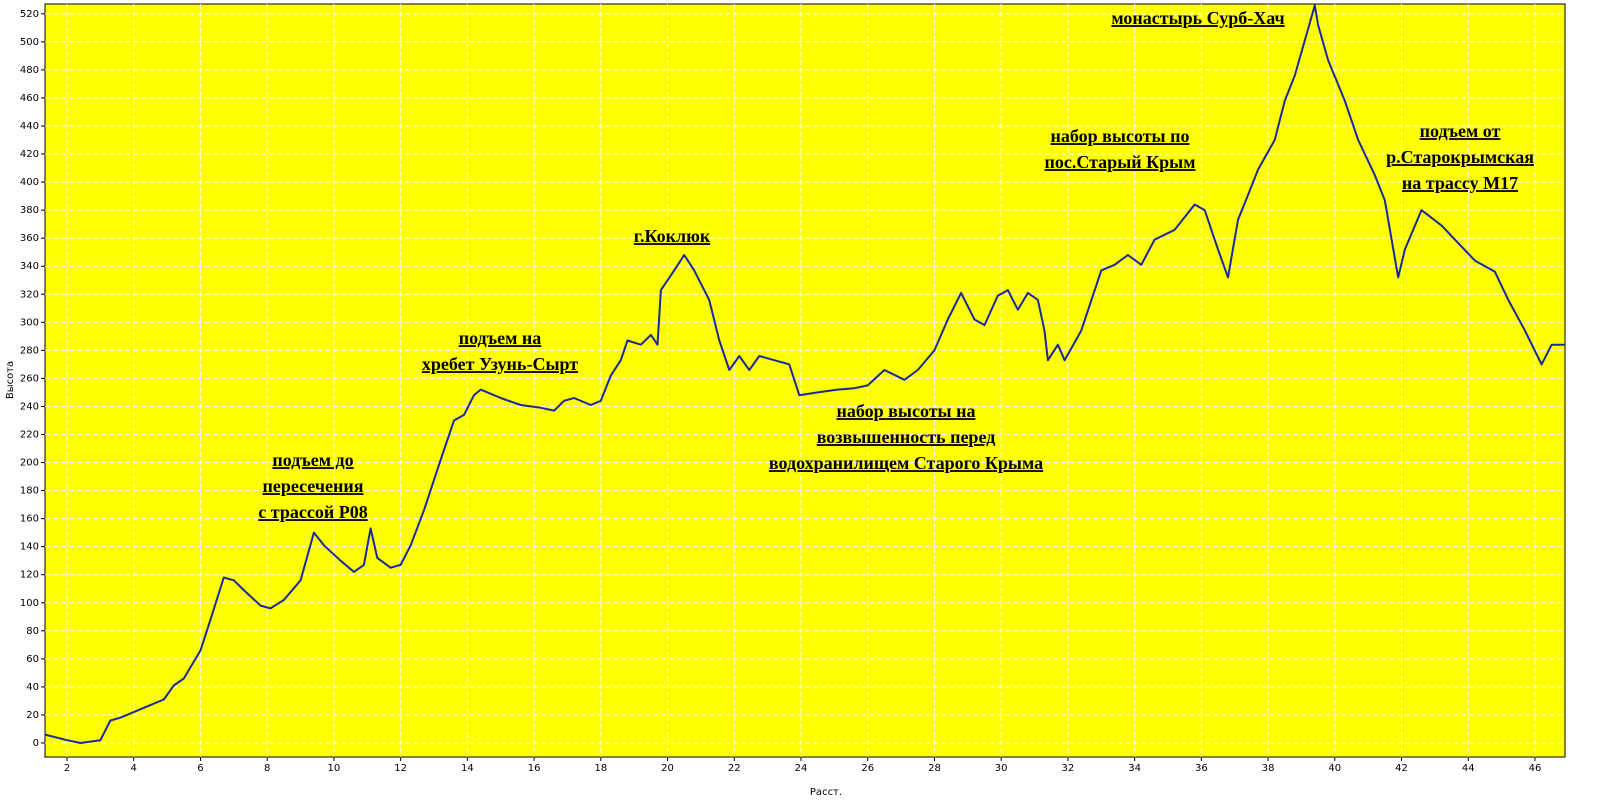 The width and height of the screenshot is (1600, 800). Describe the element at coordinates (906, 437) in the screenshot. I see `annotation: возвышенность перед` at that location.